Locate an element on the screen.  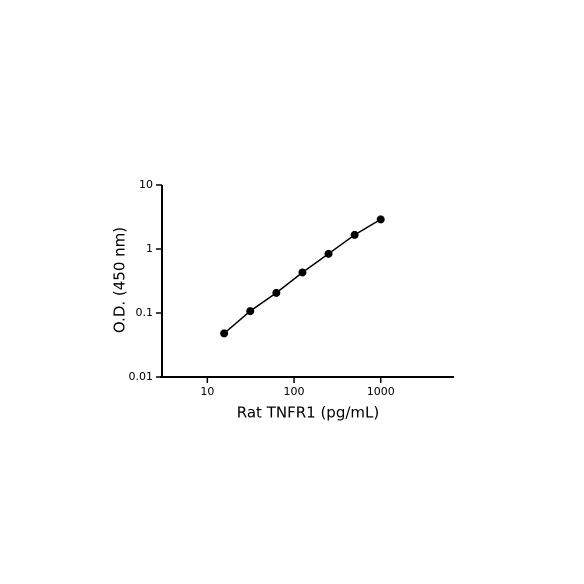
y-tick-label: 10 is located at coordinates (146, 184).